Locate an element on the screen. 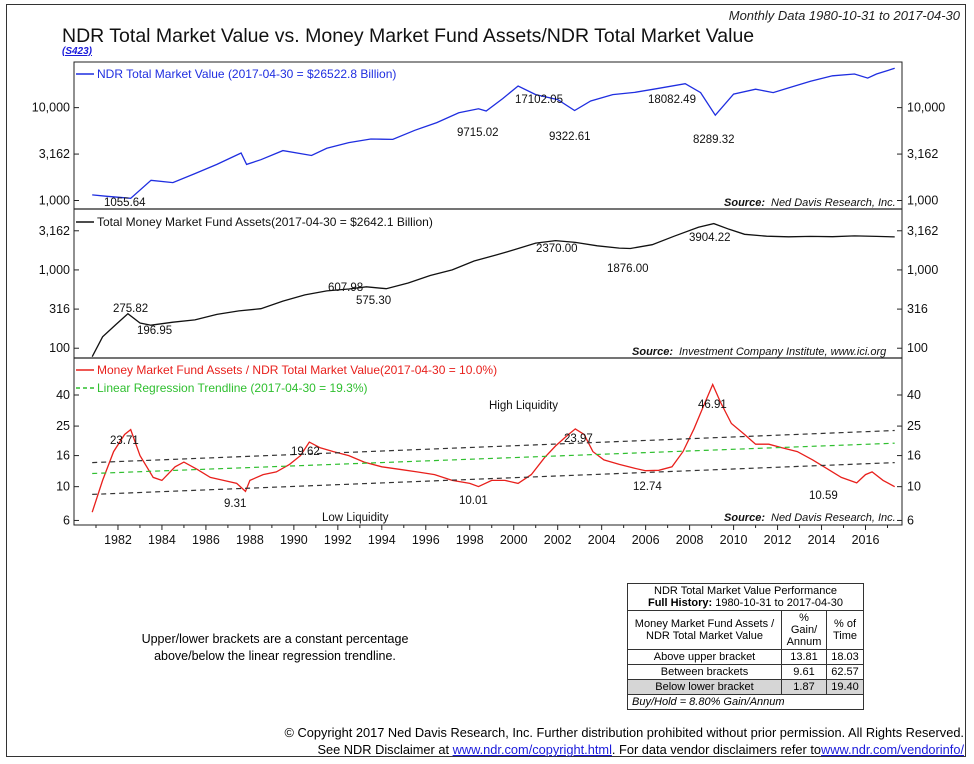 The width and height of the screenshot is (974, 764). source-label-bottom: Source: is located at coordinates (744, 518).